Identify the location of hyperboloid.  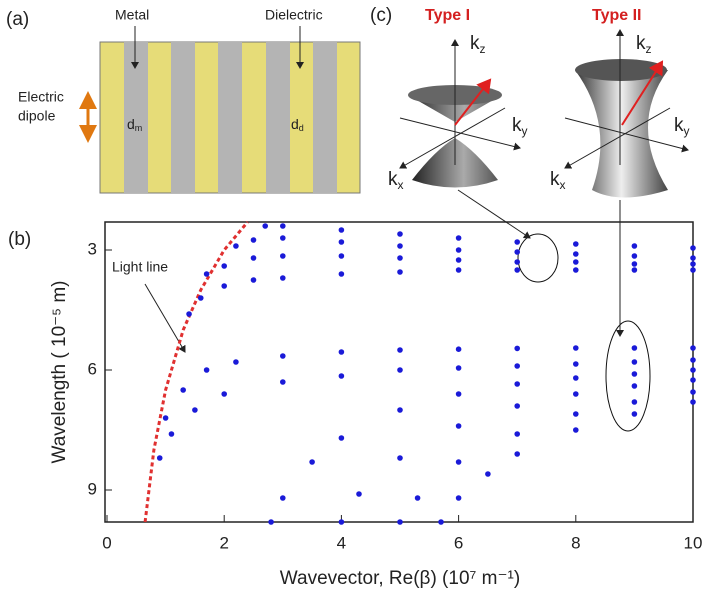
(621, 134).